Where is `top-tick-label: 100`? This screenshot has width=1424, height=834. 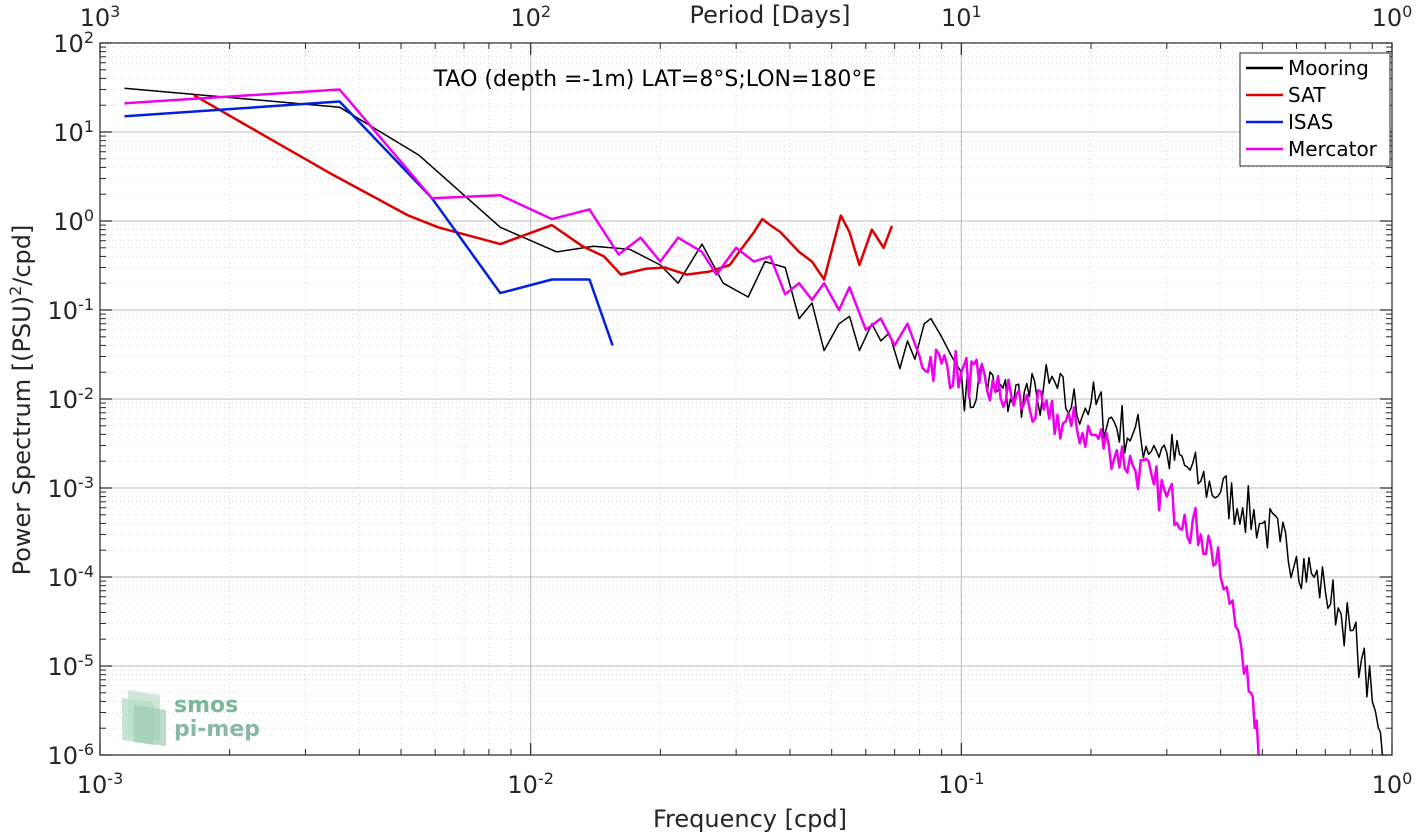
top-tick-label: 100 is located at coordinates (1392, 17).